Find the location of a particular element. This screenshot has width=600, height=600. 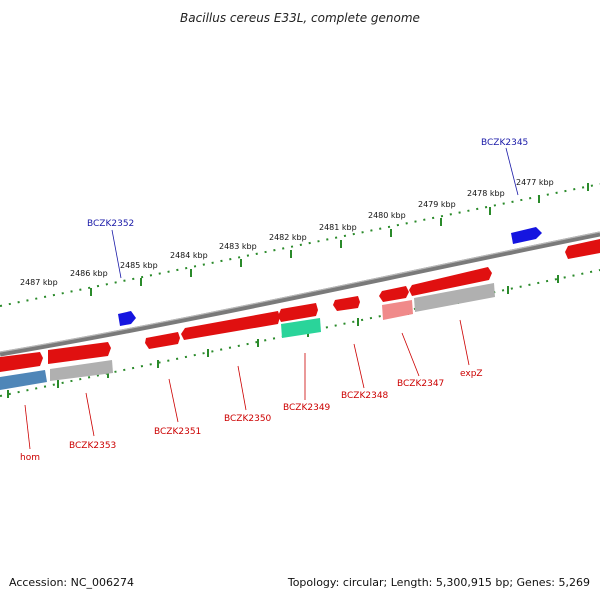

label-hom: hom is located at coordinates (30, 458).